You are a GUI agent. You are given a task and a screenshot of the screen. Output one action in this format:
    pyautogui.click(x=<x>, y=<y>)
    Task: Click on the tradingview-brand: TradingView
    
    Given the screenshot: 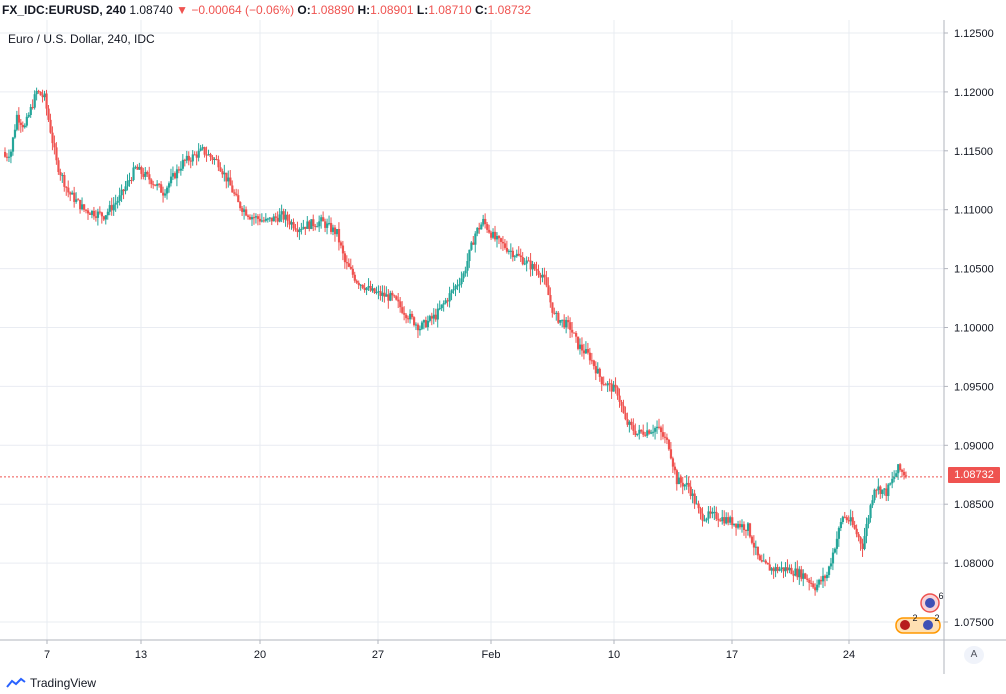 What is the action you would take?
    pyautogui.click(x=51, y=683)
    